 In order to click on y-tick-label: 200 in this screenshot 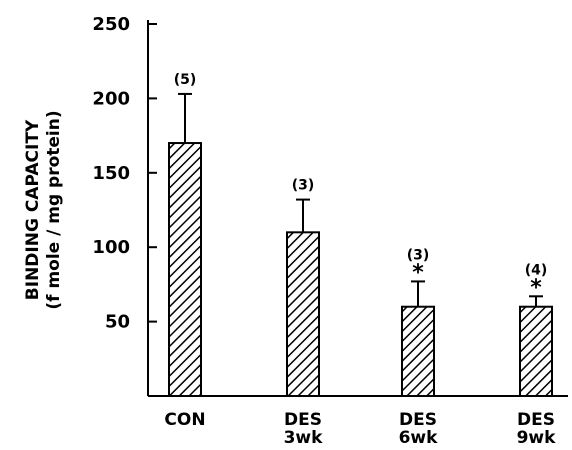, I will do `click(111, 98)`.